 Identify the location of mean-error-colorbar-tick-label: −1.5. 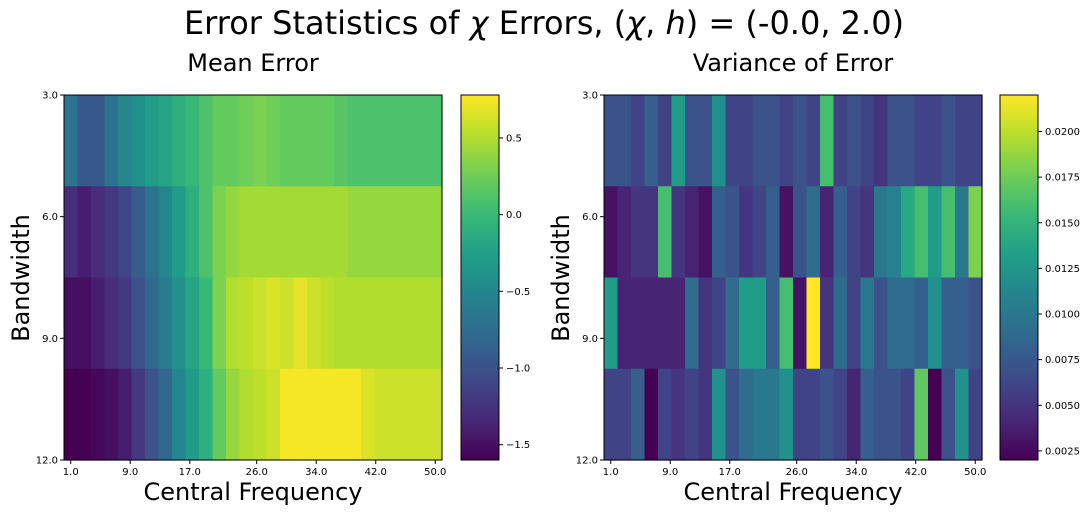
(518, 445).